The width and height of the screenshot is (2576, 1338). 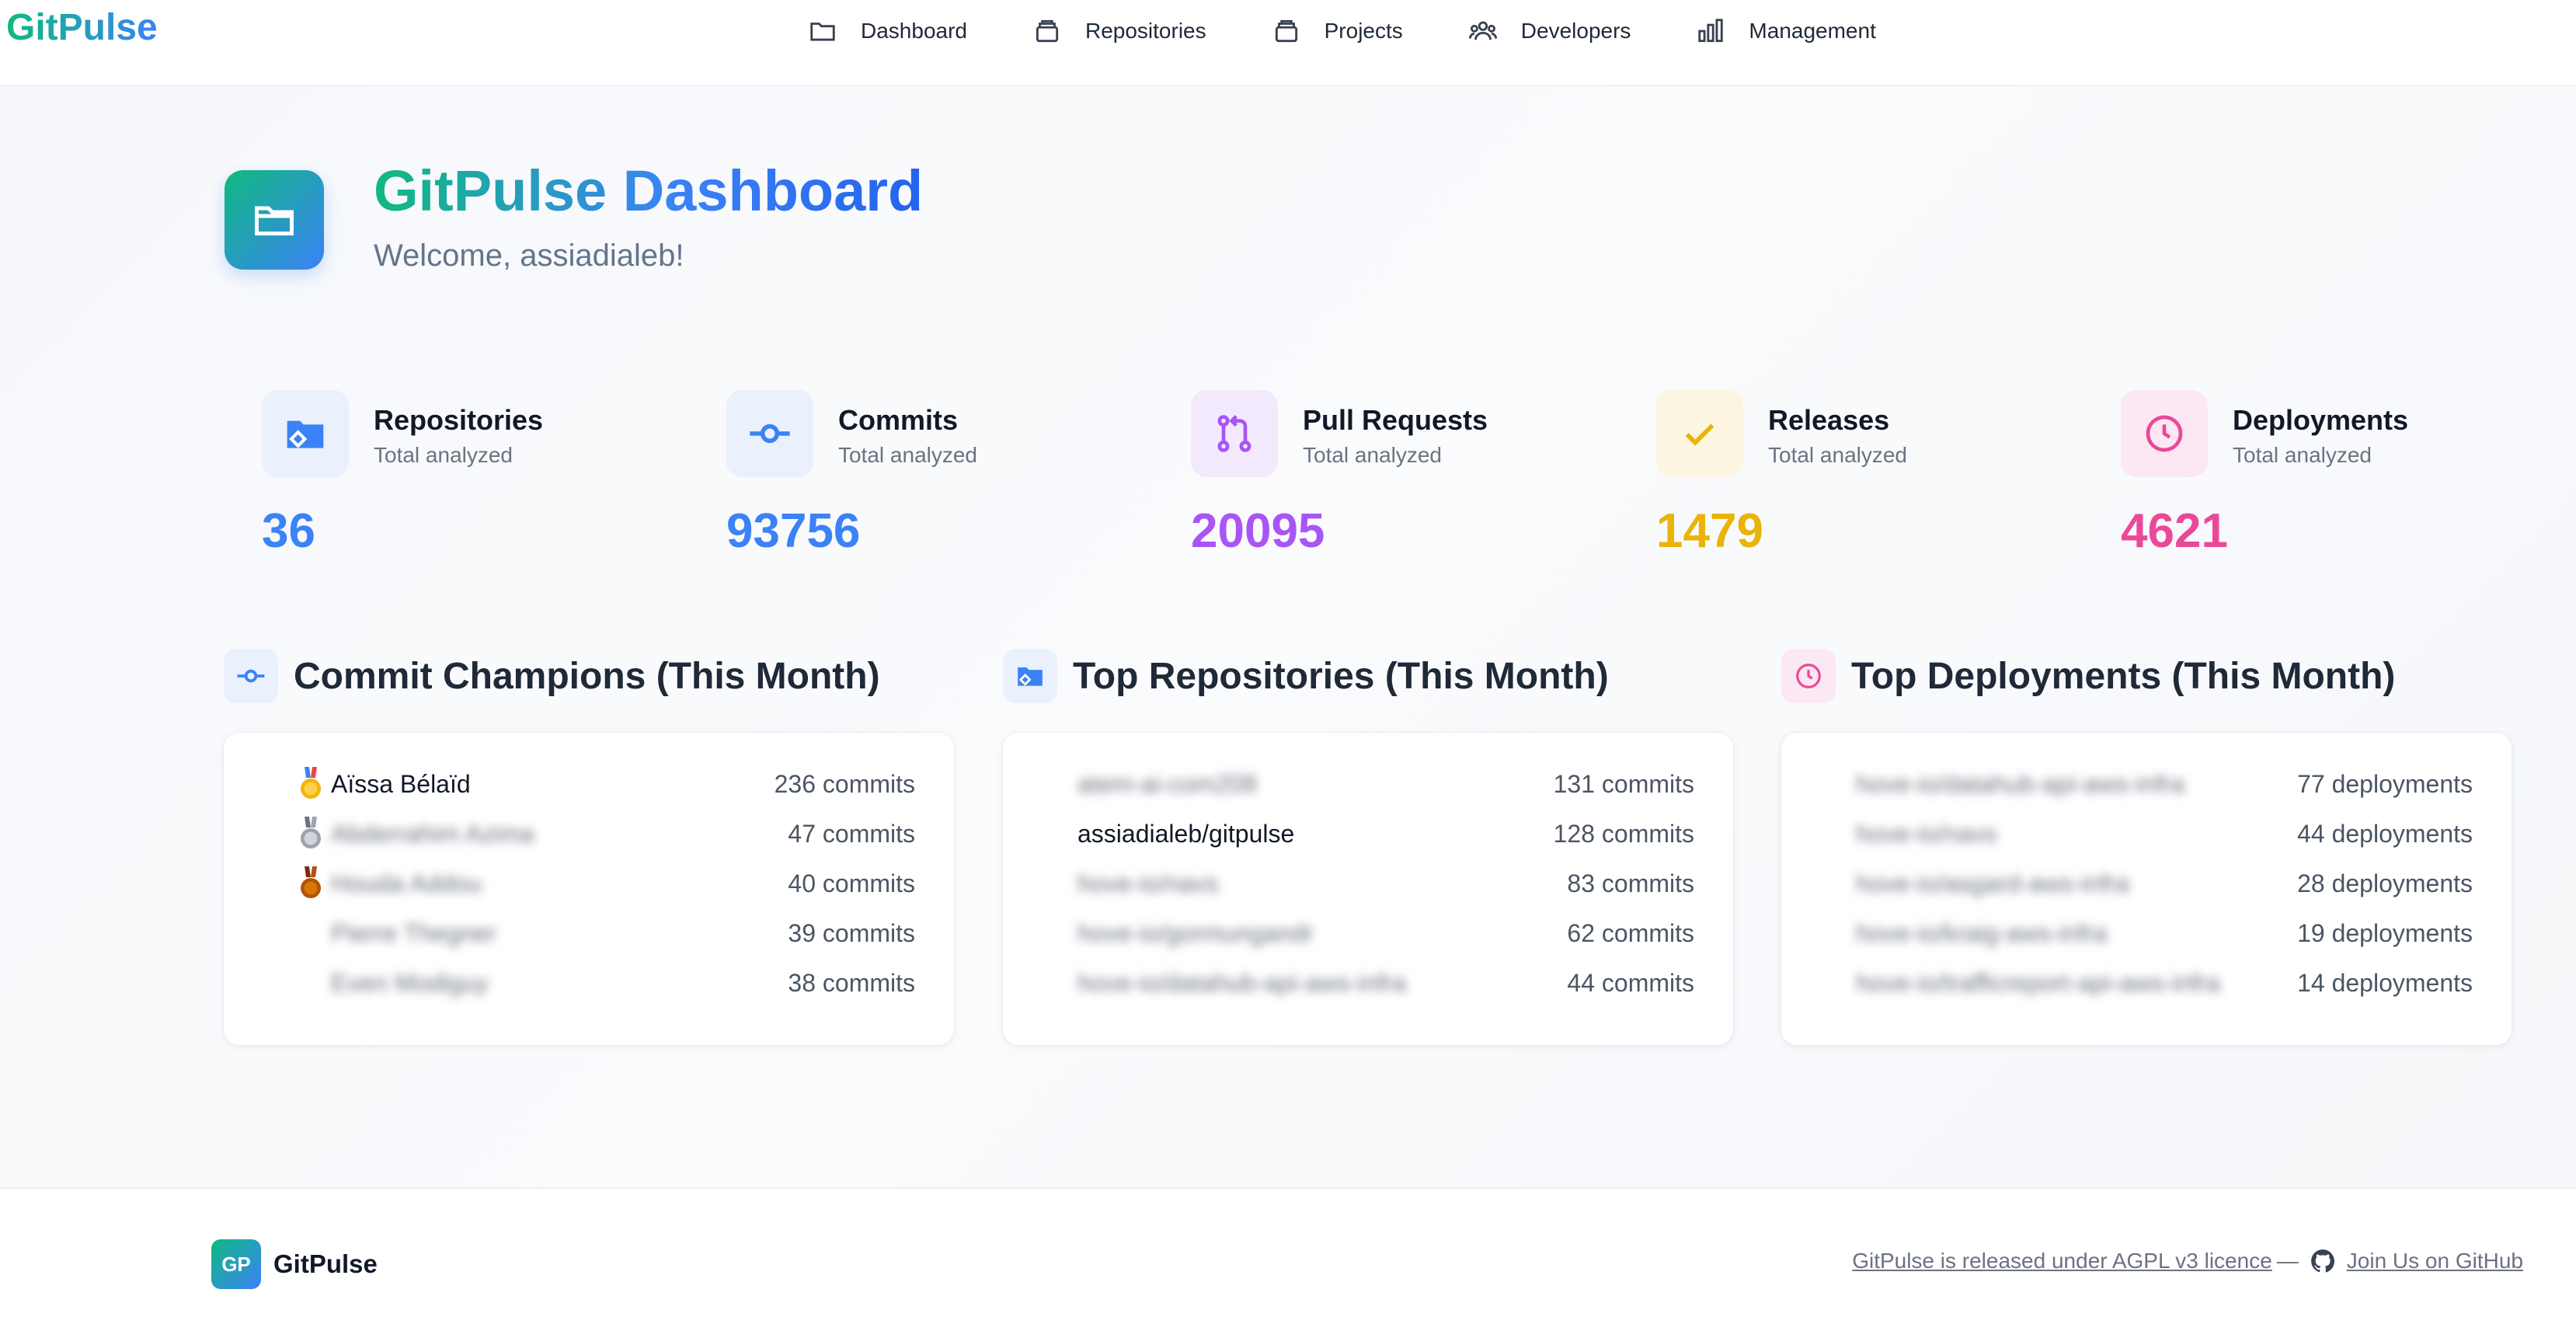 What do you see at coordinates (1242, 982) in the screenshot?
I see `repository-name: hove-io/datahub-api-aws-infra` at bounding box center [1242, 982].